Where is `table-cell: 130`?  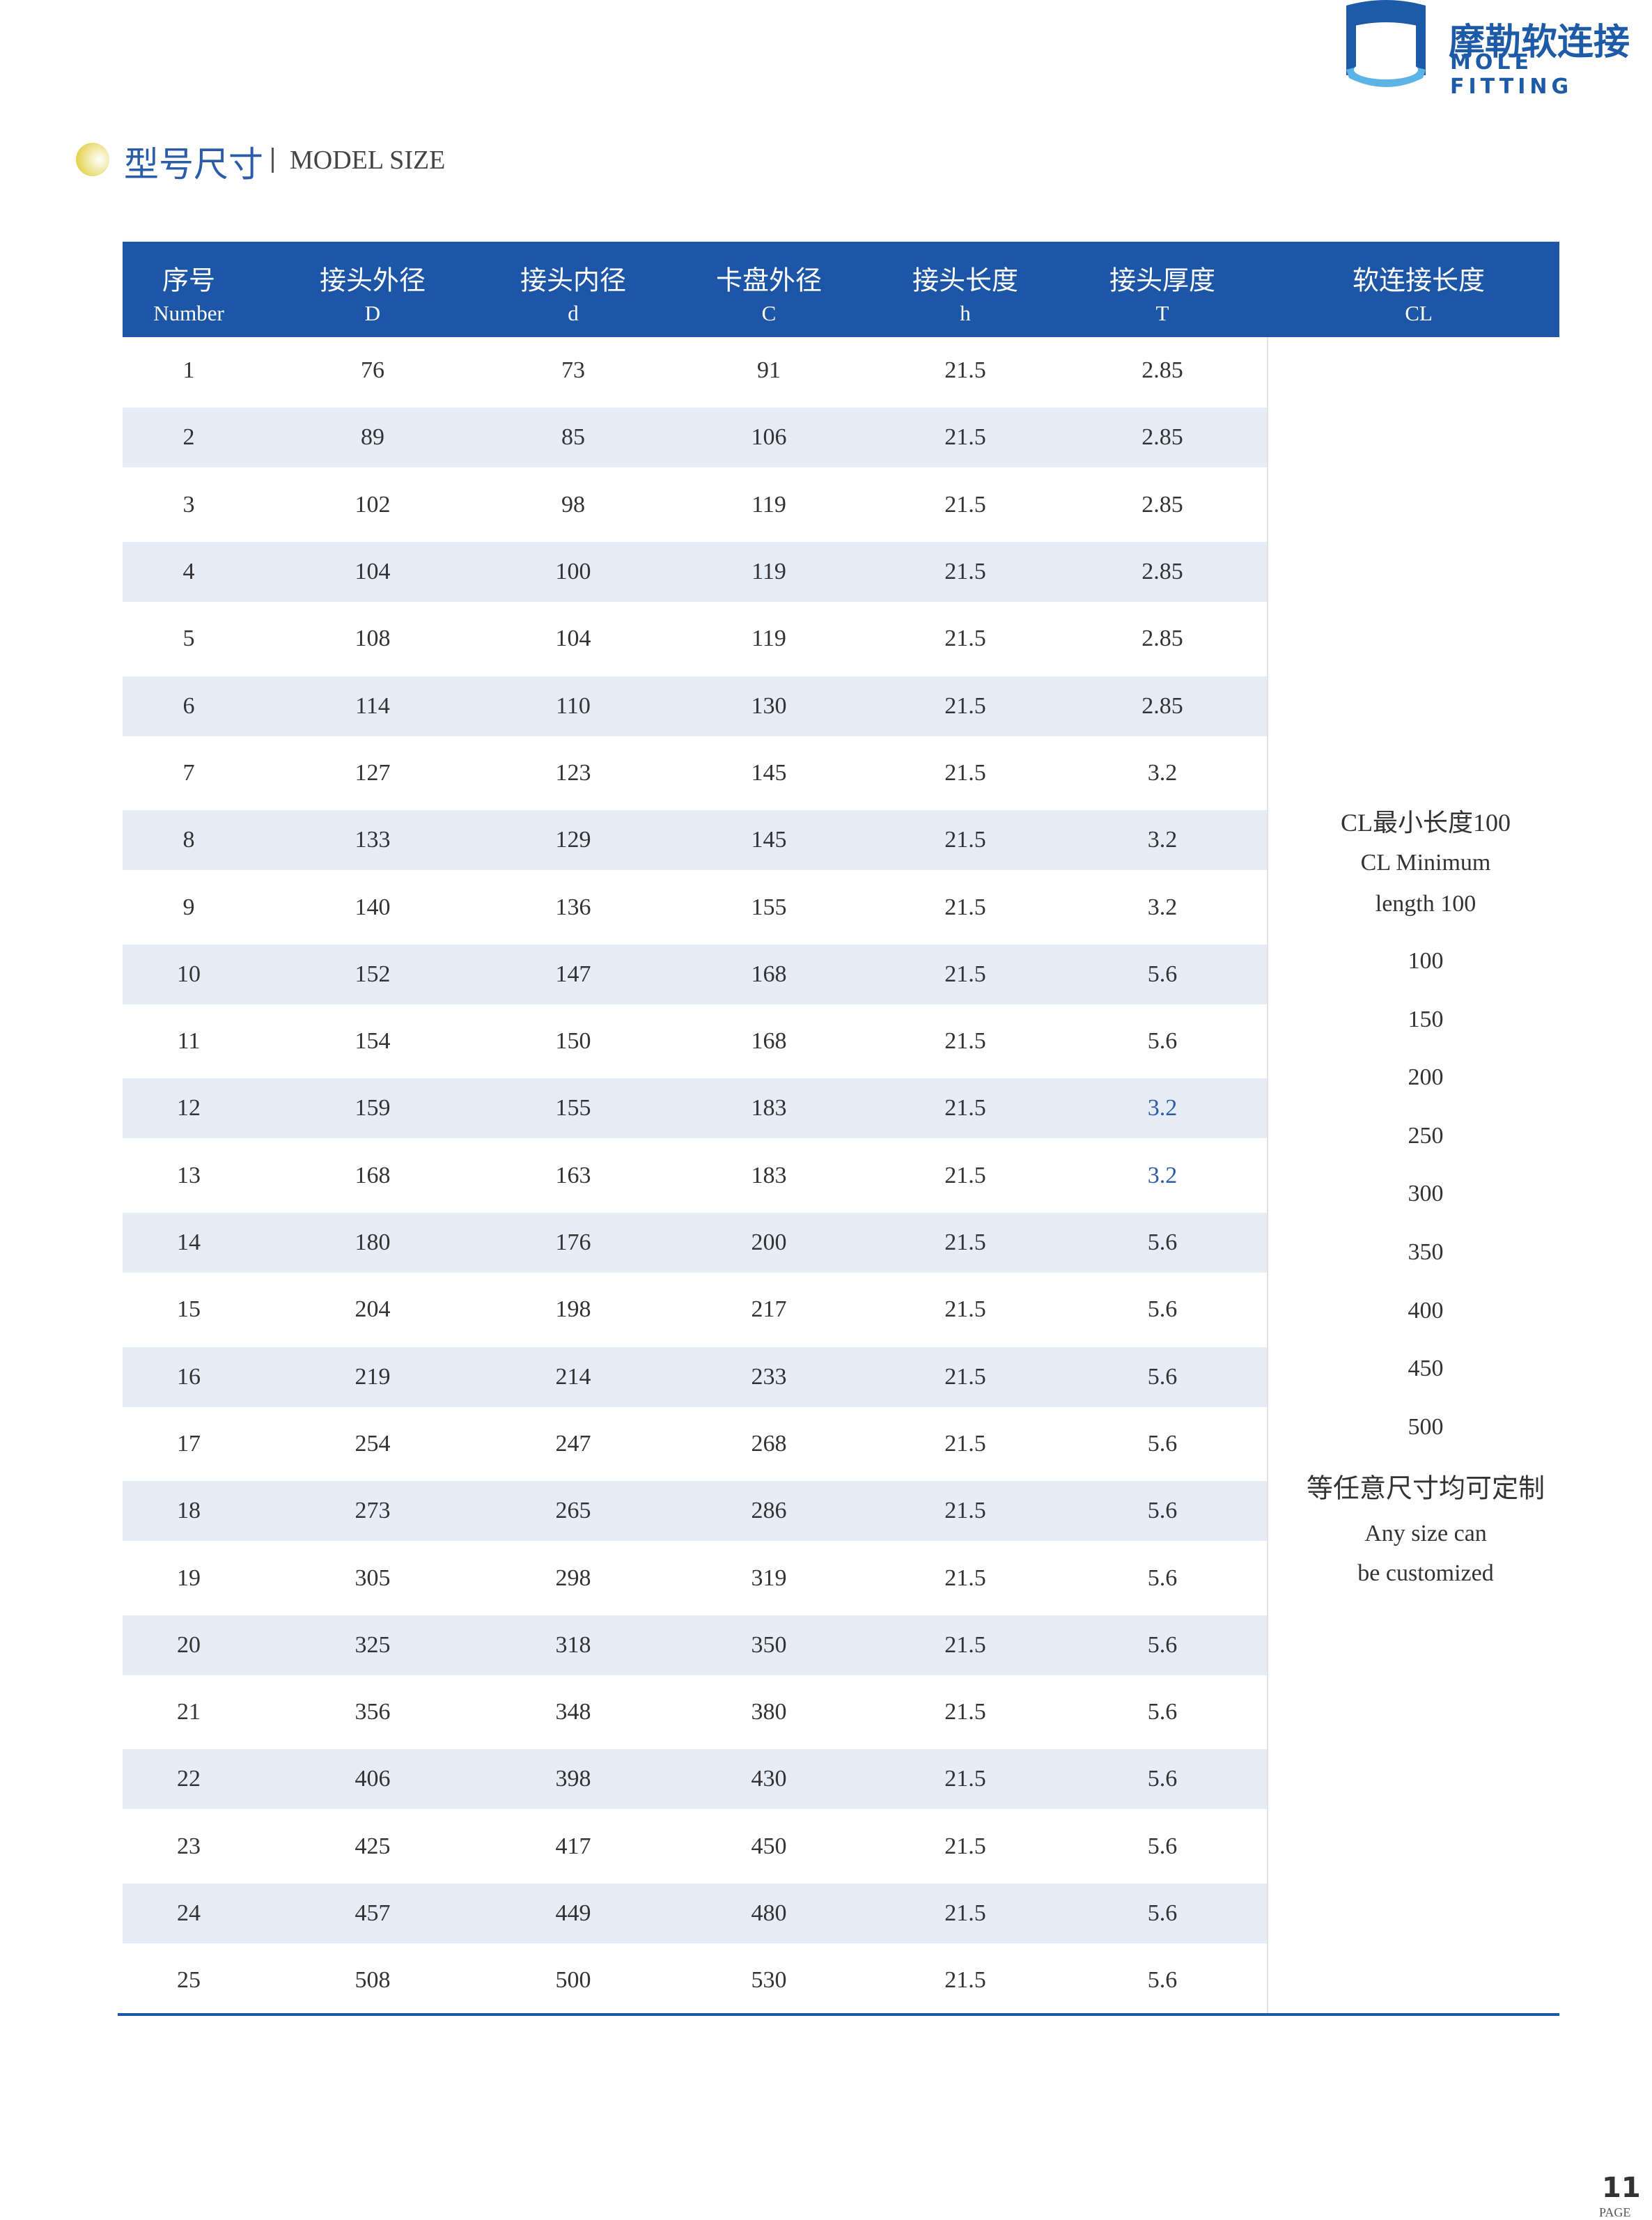 table-cell: 130 is located at coordinates (769, 706).